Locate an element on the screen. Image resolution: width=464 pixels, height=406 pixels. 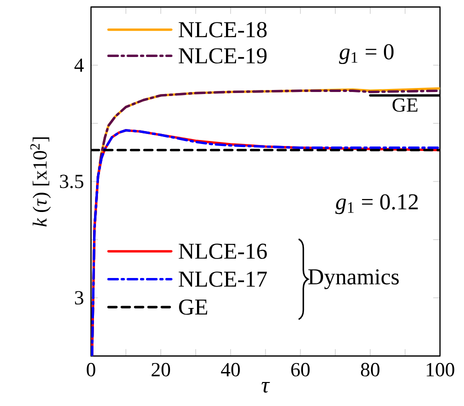
series-label: GE is located at coordinates (405, 105).